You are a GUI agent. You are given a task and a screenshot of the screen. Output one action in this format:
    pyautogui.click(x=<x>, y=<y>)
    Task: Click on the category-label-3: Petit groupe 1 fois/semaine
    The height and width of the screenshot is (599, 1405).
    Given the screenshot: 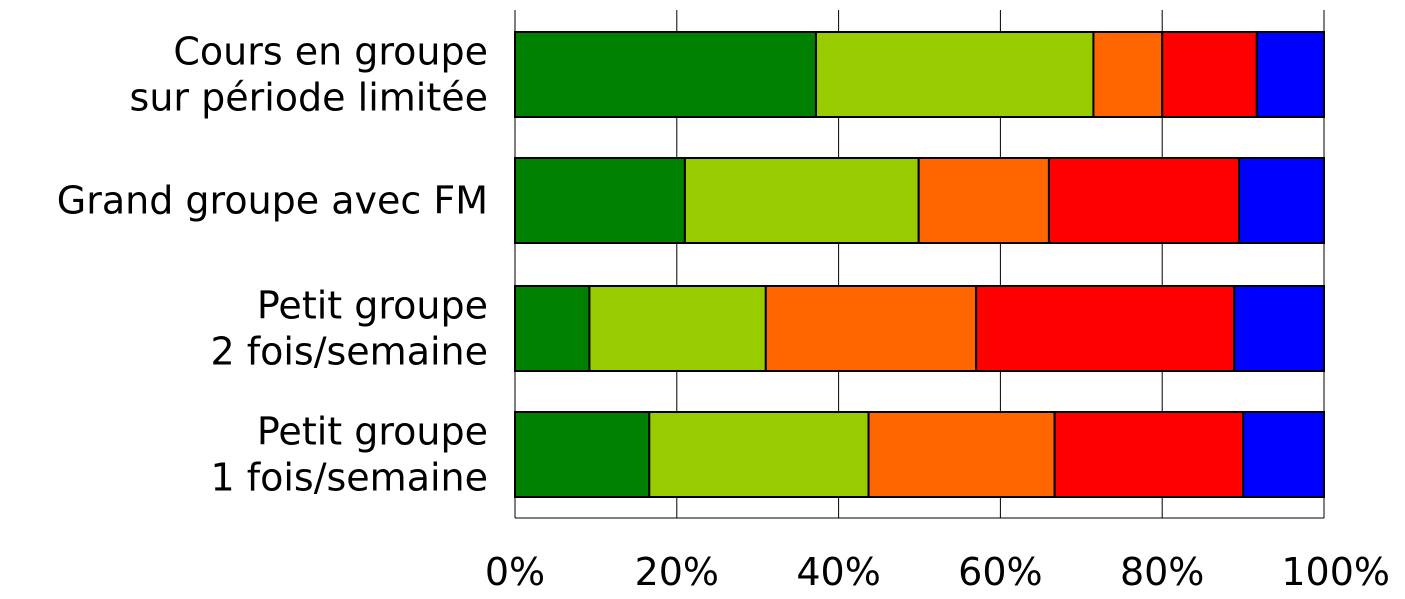 What is the action you would take?
    pyautogui.click(x=349, y=455)
    